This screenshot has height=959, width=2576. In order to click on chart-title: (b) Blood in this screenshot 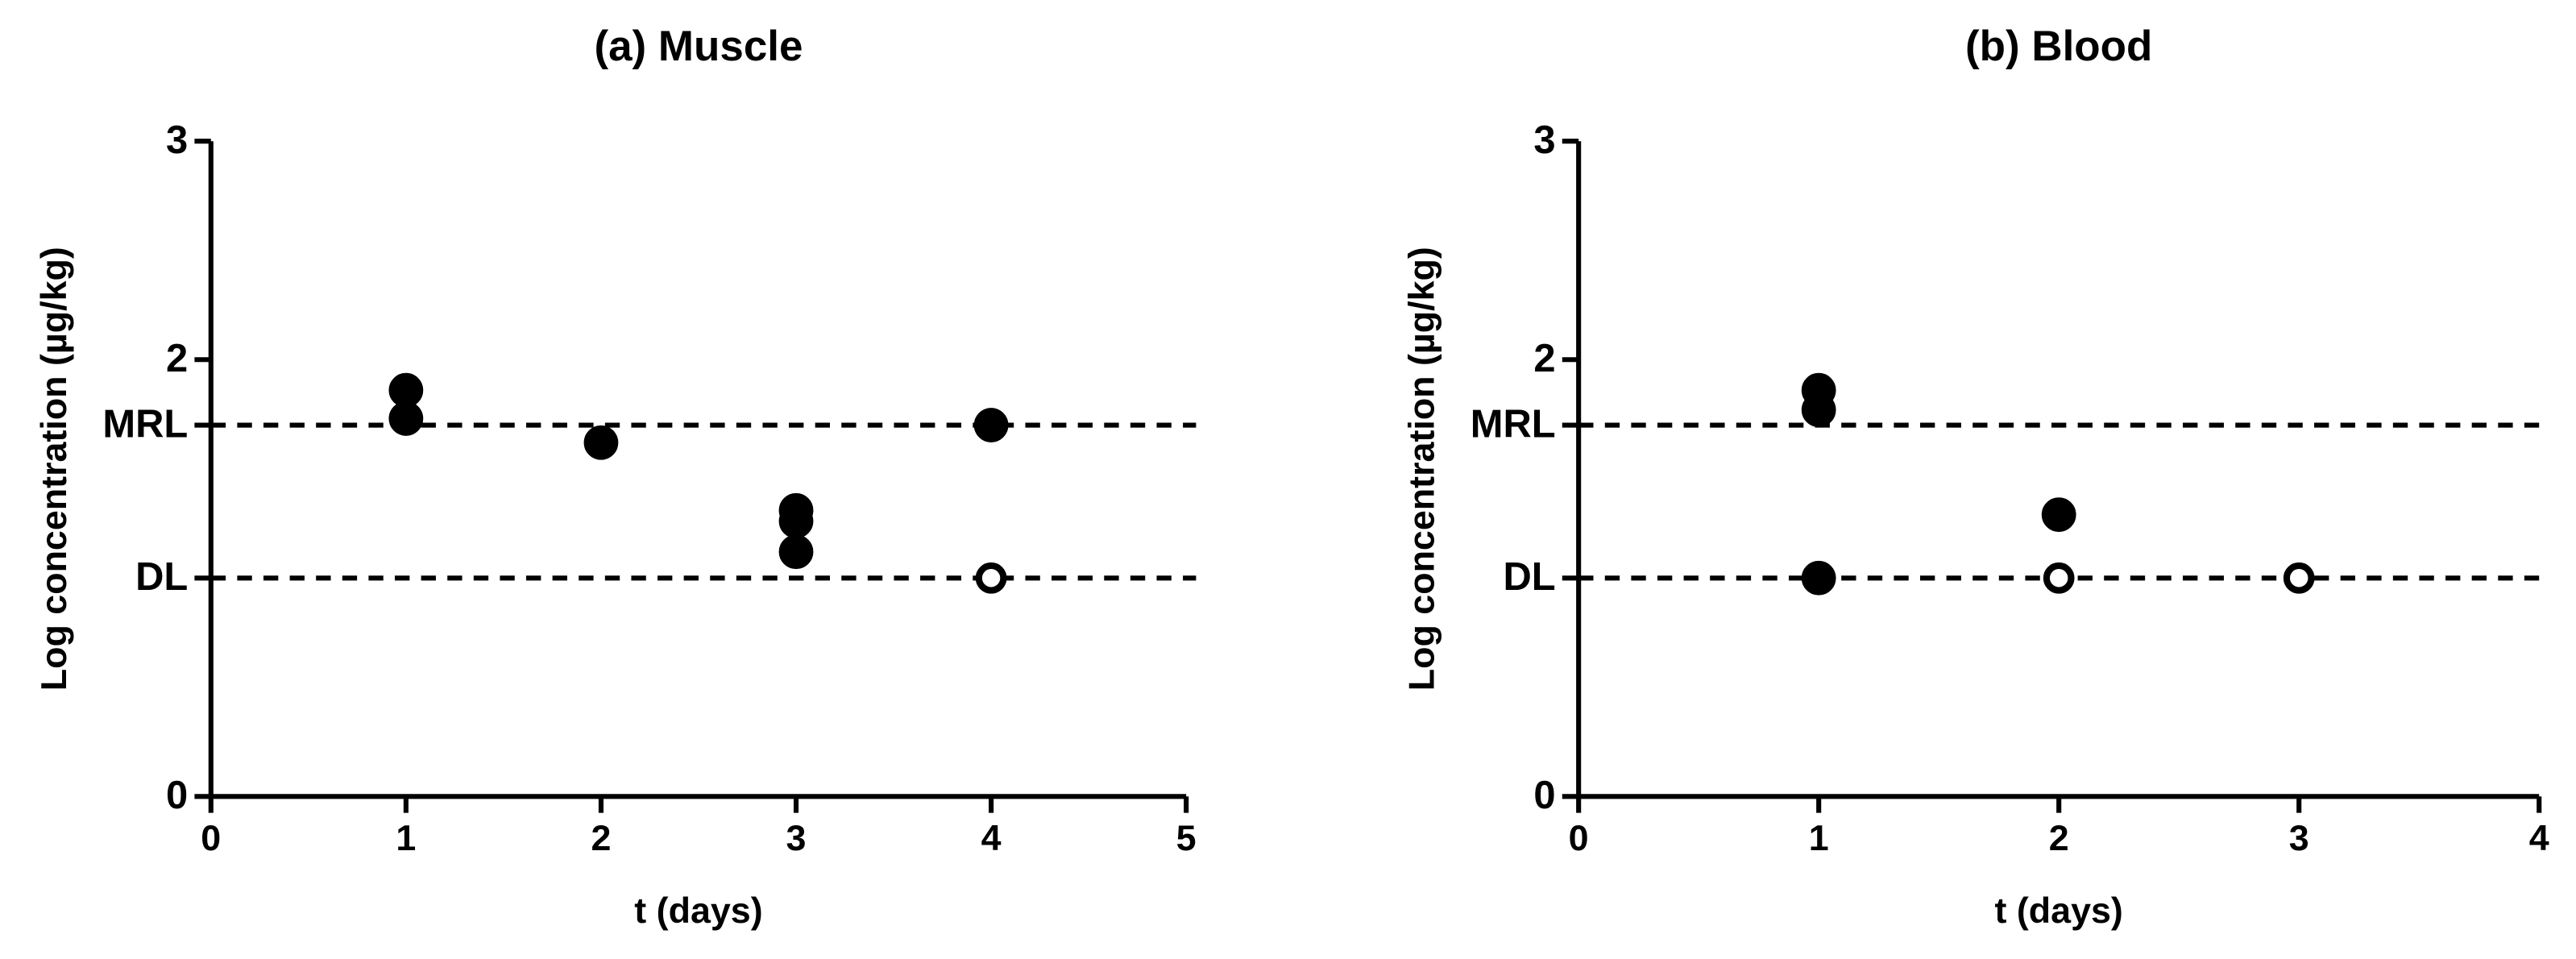, I will do `click(2058, 46)`.